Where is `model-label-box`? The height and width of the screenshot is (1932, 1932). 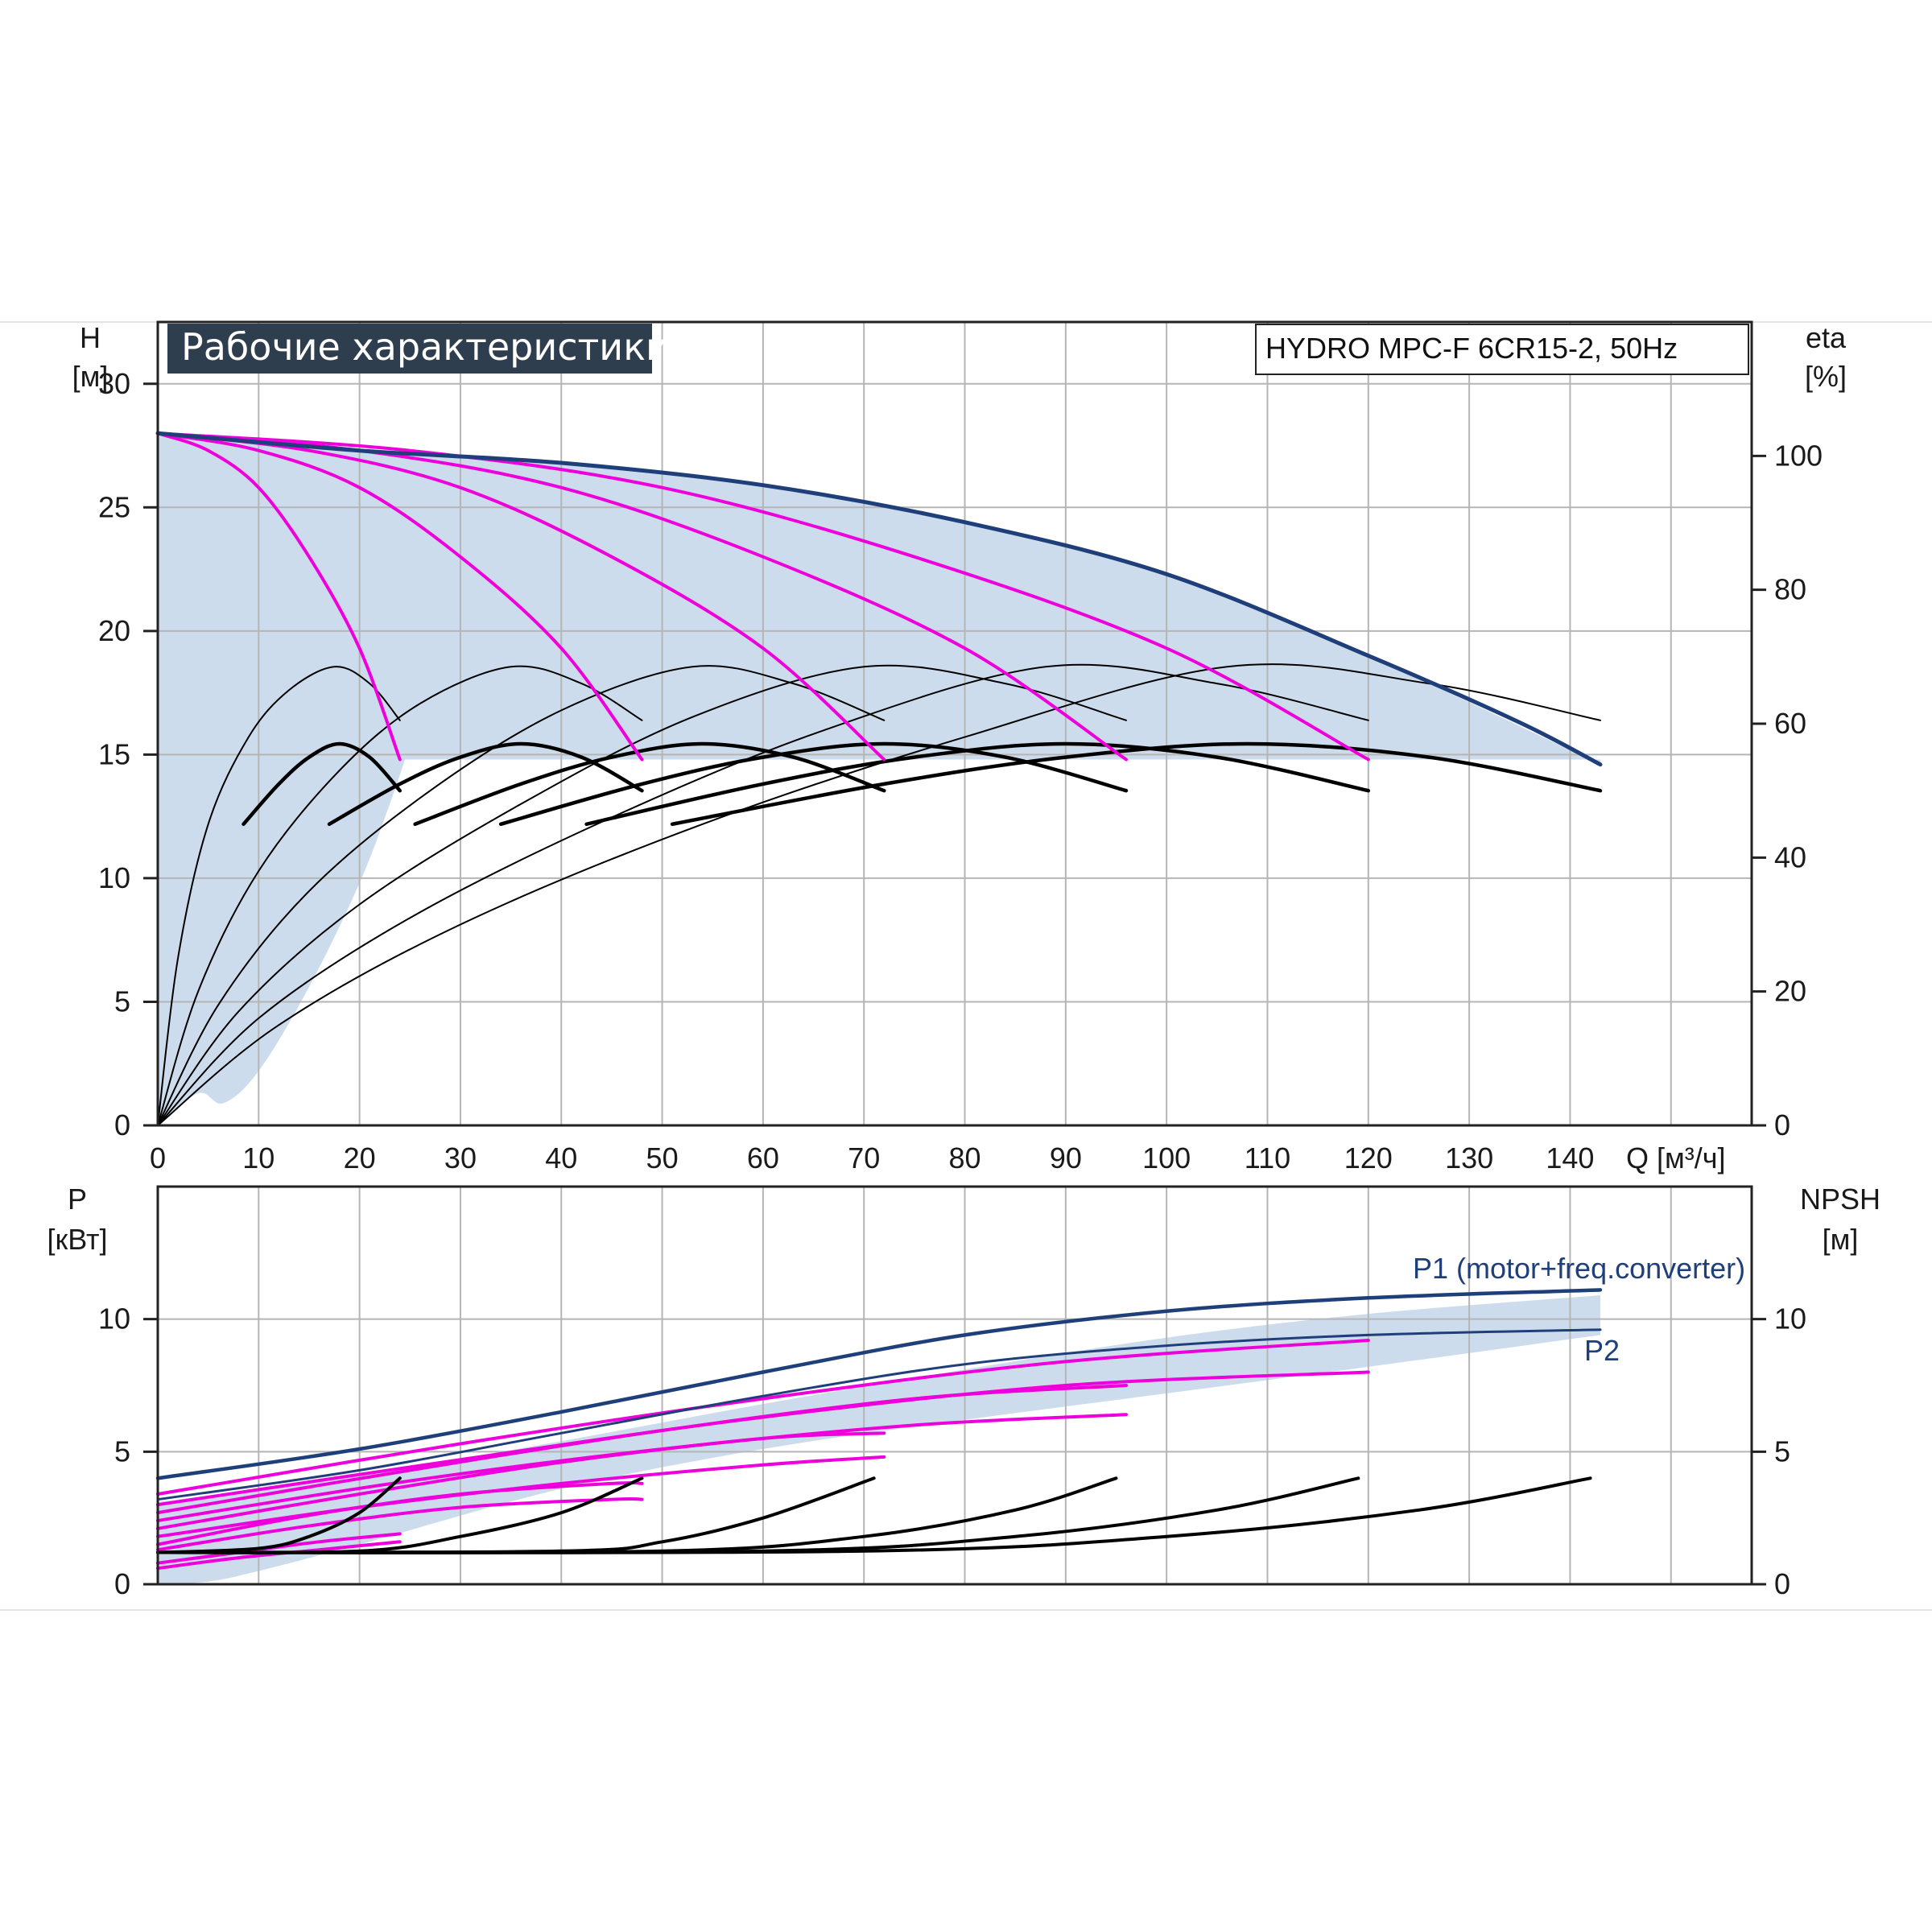
model-label-box is located at coordinates (1502, 349).